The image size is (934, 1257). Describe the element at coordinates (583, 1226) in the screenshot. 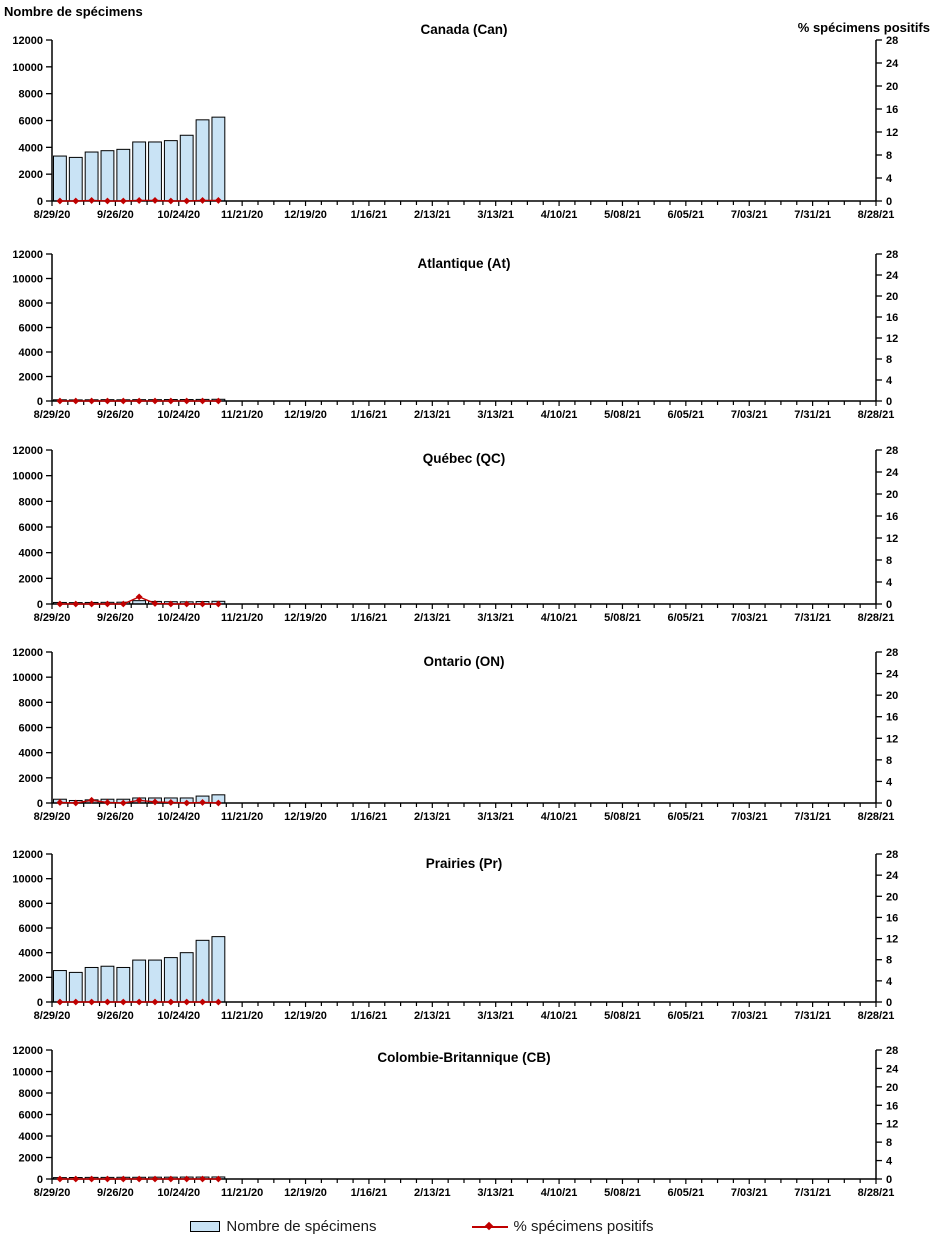

I see `legend-label-positifs: % spécimens positifs` at that location.